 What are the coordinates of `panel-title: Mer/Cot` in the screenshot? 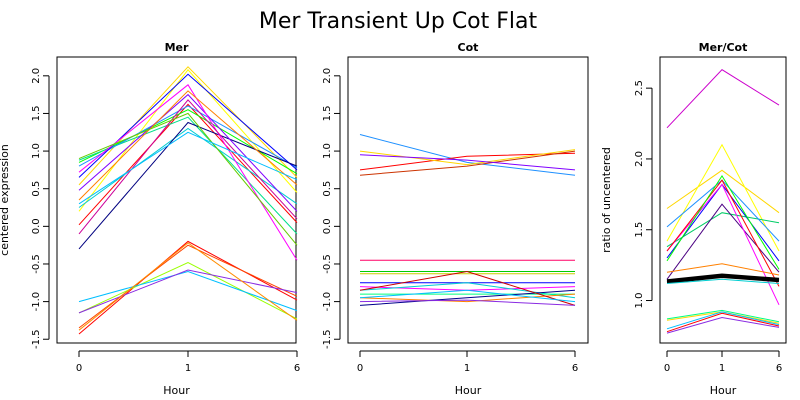 It's located at (723, 47).